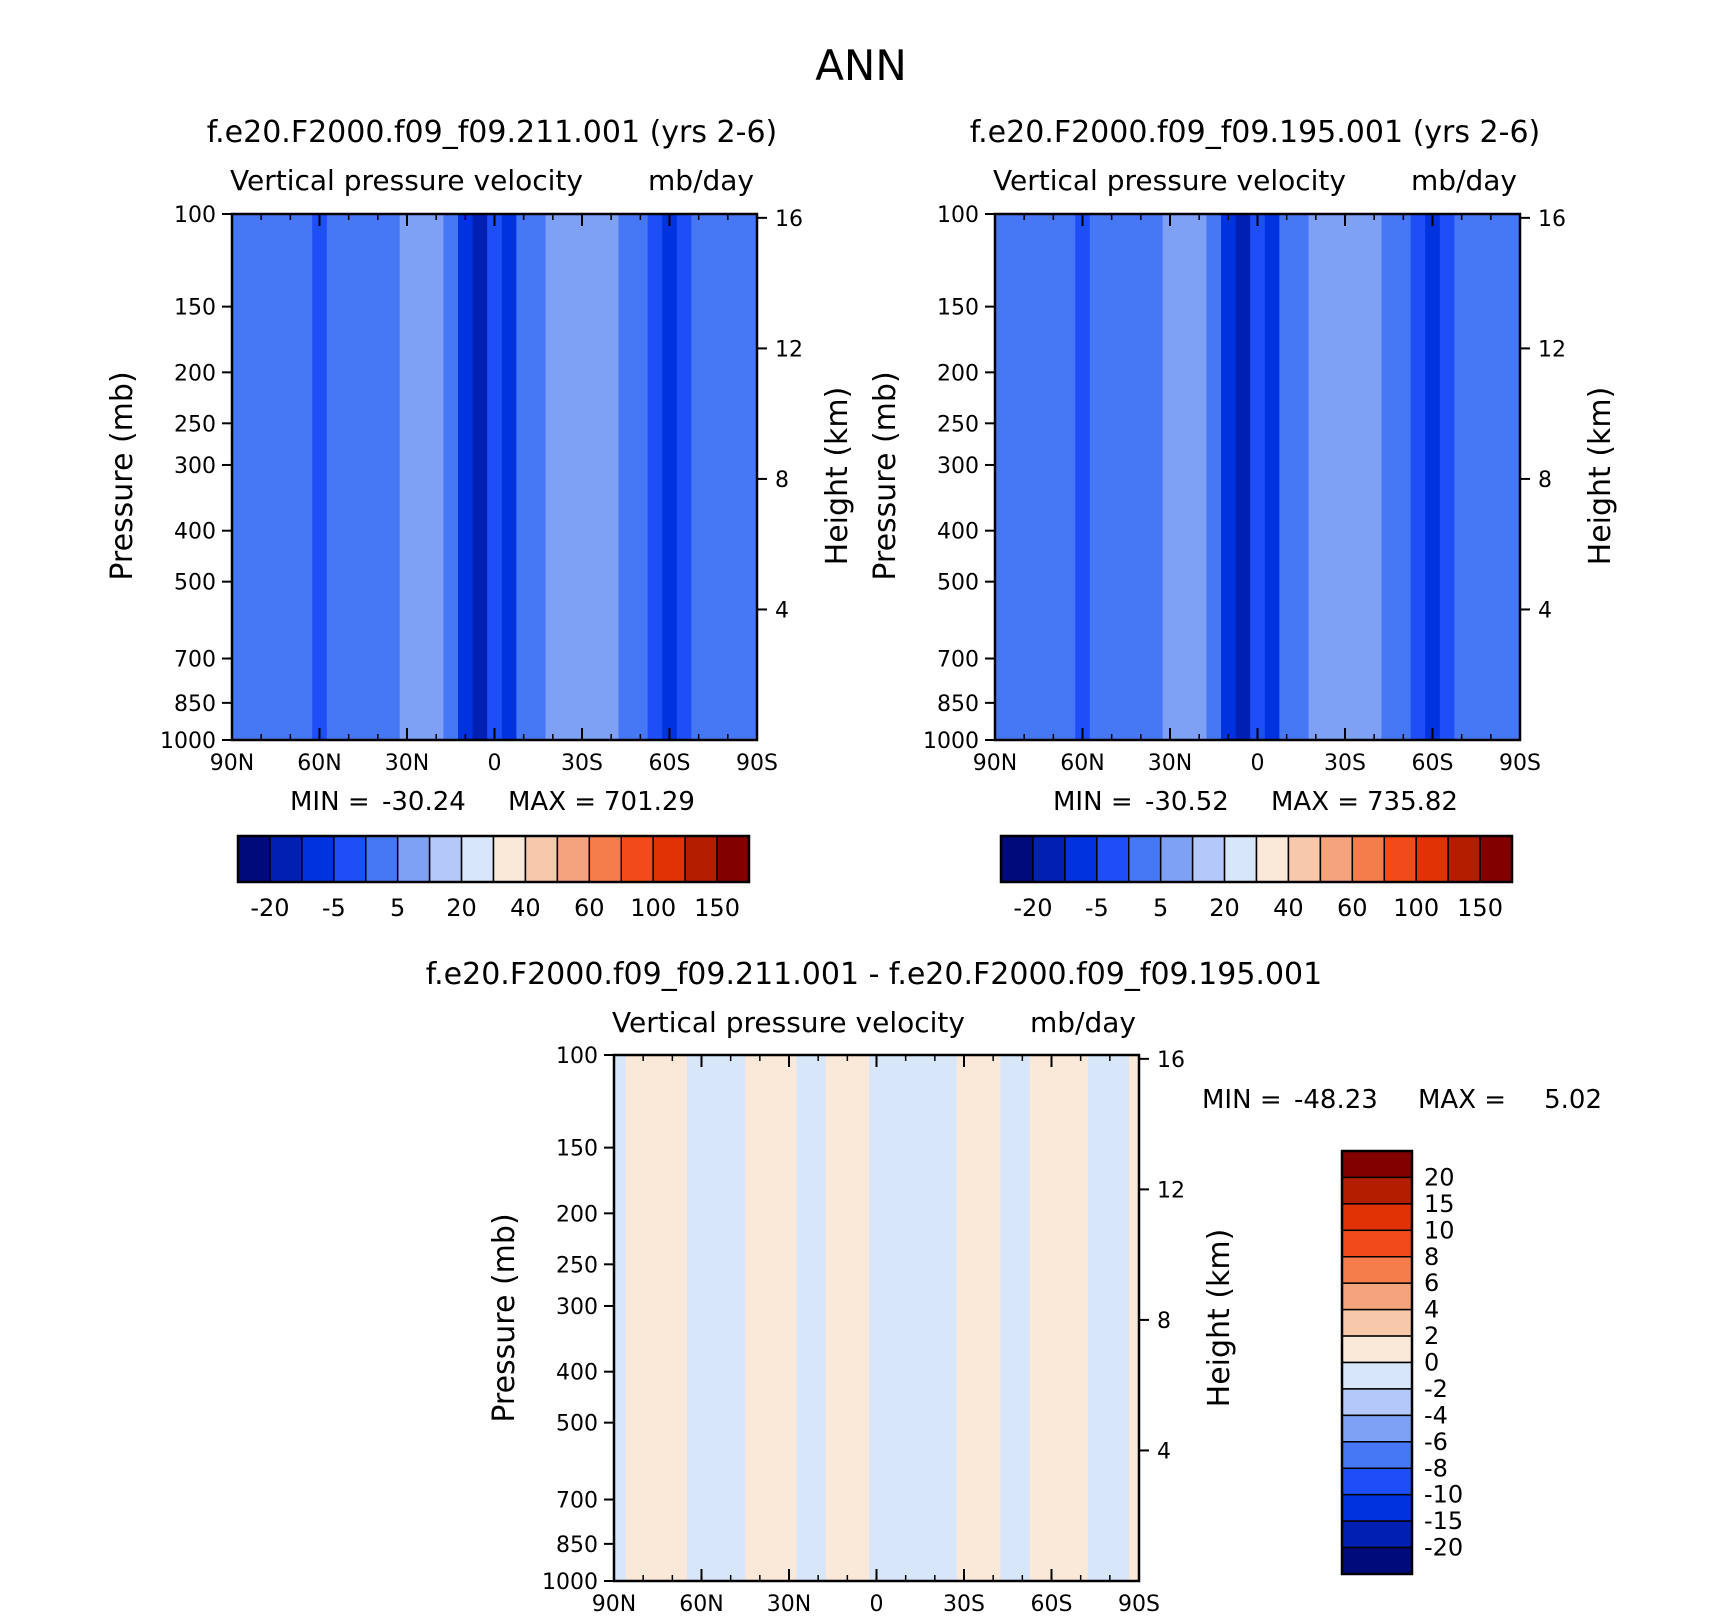 Image resolution: width=1710 pixels, height=1616 pixels. What do you see at coordinates (614, 1604) in the screenshot?
I see `x-tick-label: 90N` at bounding box center [614, 1604].